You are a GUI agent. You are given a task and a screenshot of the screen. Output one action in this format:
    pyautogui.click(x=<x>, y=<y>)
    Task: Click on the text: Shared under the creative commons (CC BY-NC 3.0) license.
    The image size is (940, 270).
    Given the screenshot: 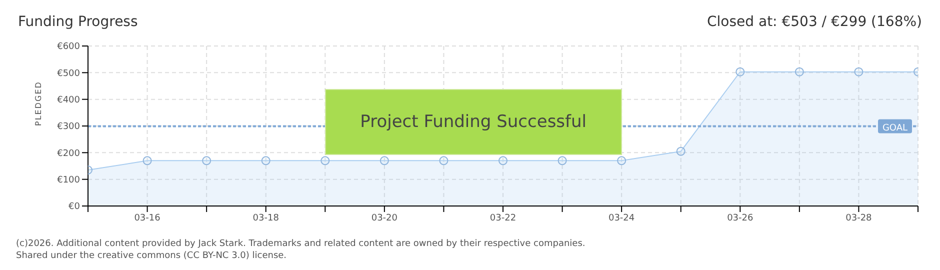 What is the action you would take?
    pyautogui.click(x=152, y=256)
    